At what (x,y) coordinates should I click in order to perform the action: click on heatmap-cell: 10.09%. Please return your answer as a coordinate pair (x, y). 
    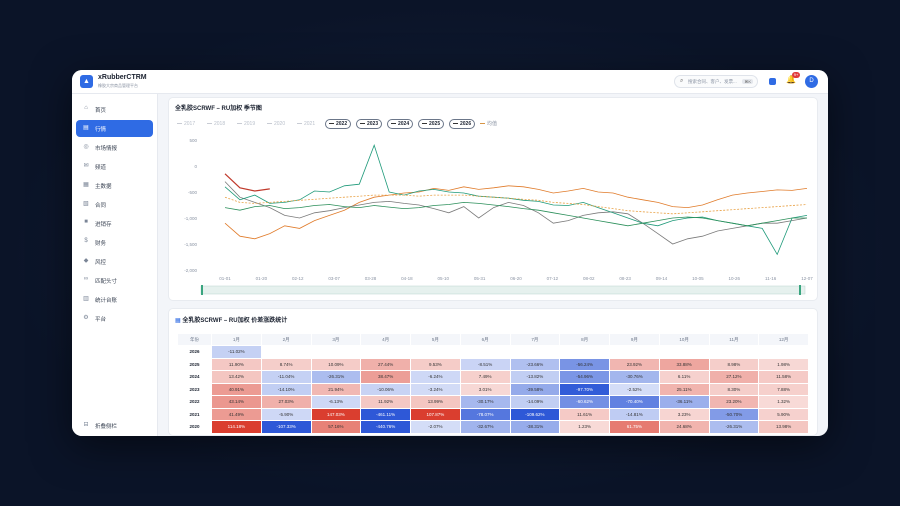
    Looking at the image, I should click on (336, 364).